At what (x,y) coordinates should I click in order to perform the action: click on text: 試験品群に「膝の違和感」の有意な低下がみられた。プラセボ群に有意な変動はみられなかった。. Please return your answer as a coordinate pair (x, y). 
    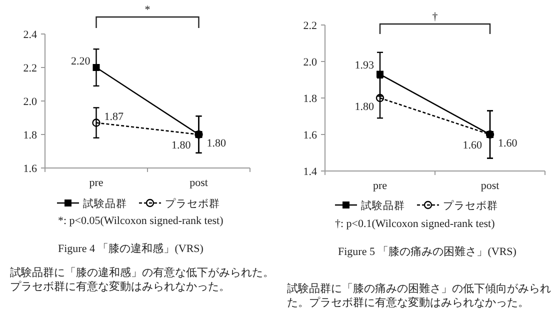
    Looking at the image, I should click on (142, 280).